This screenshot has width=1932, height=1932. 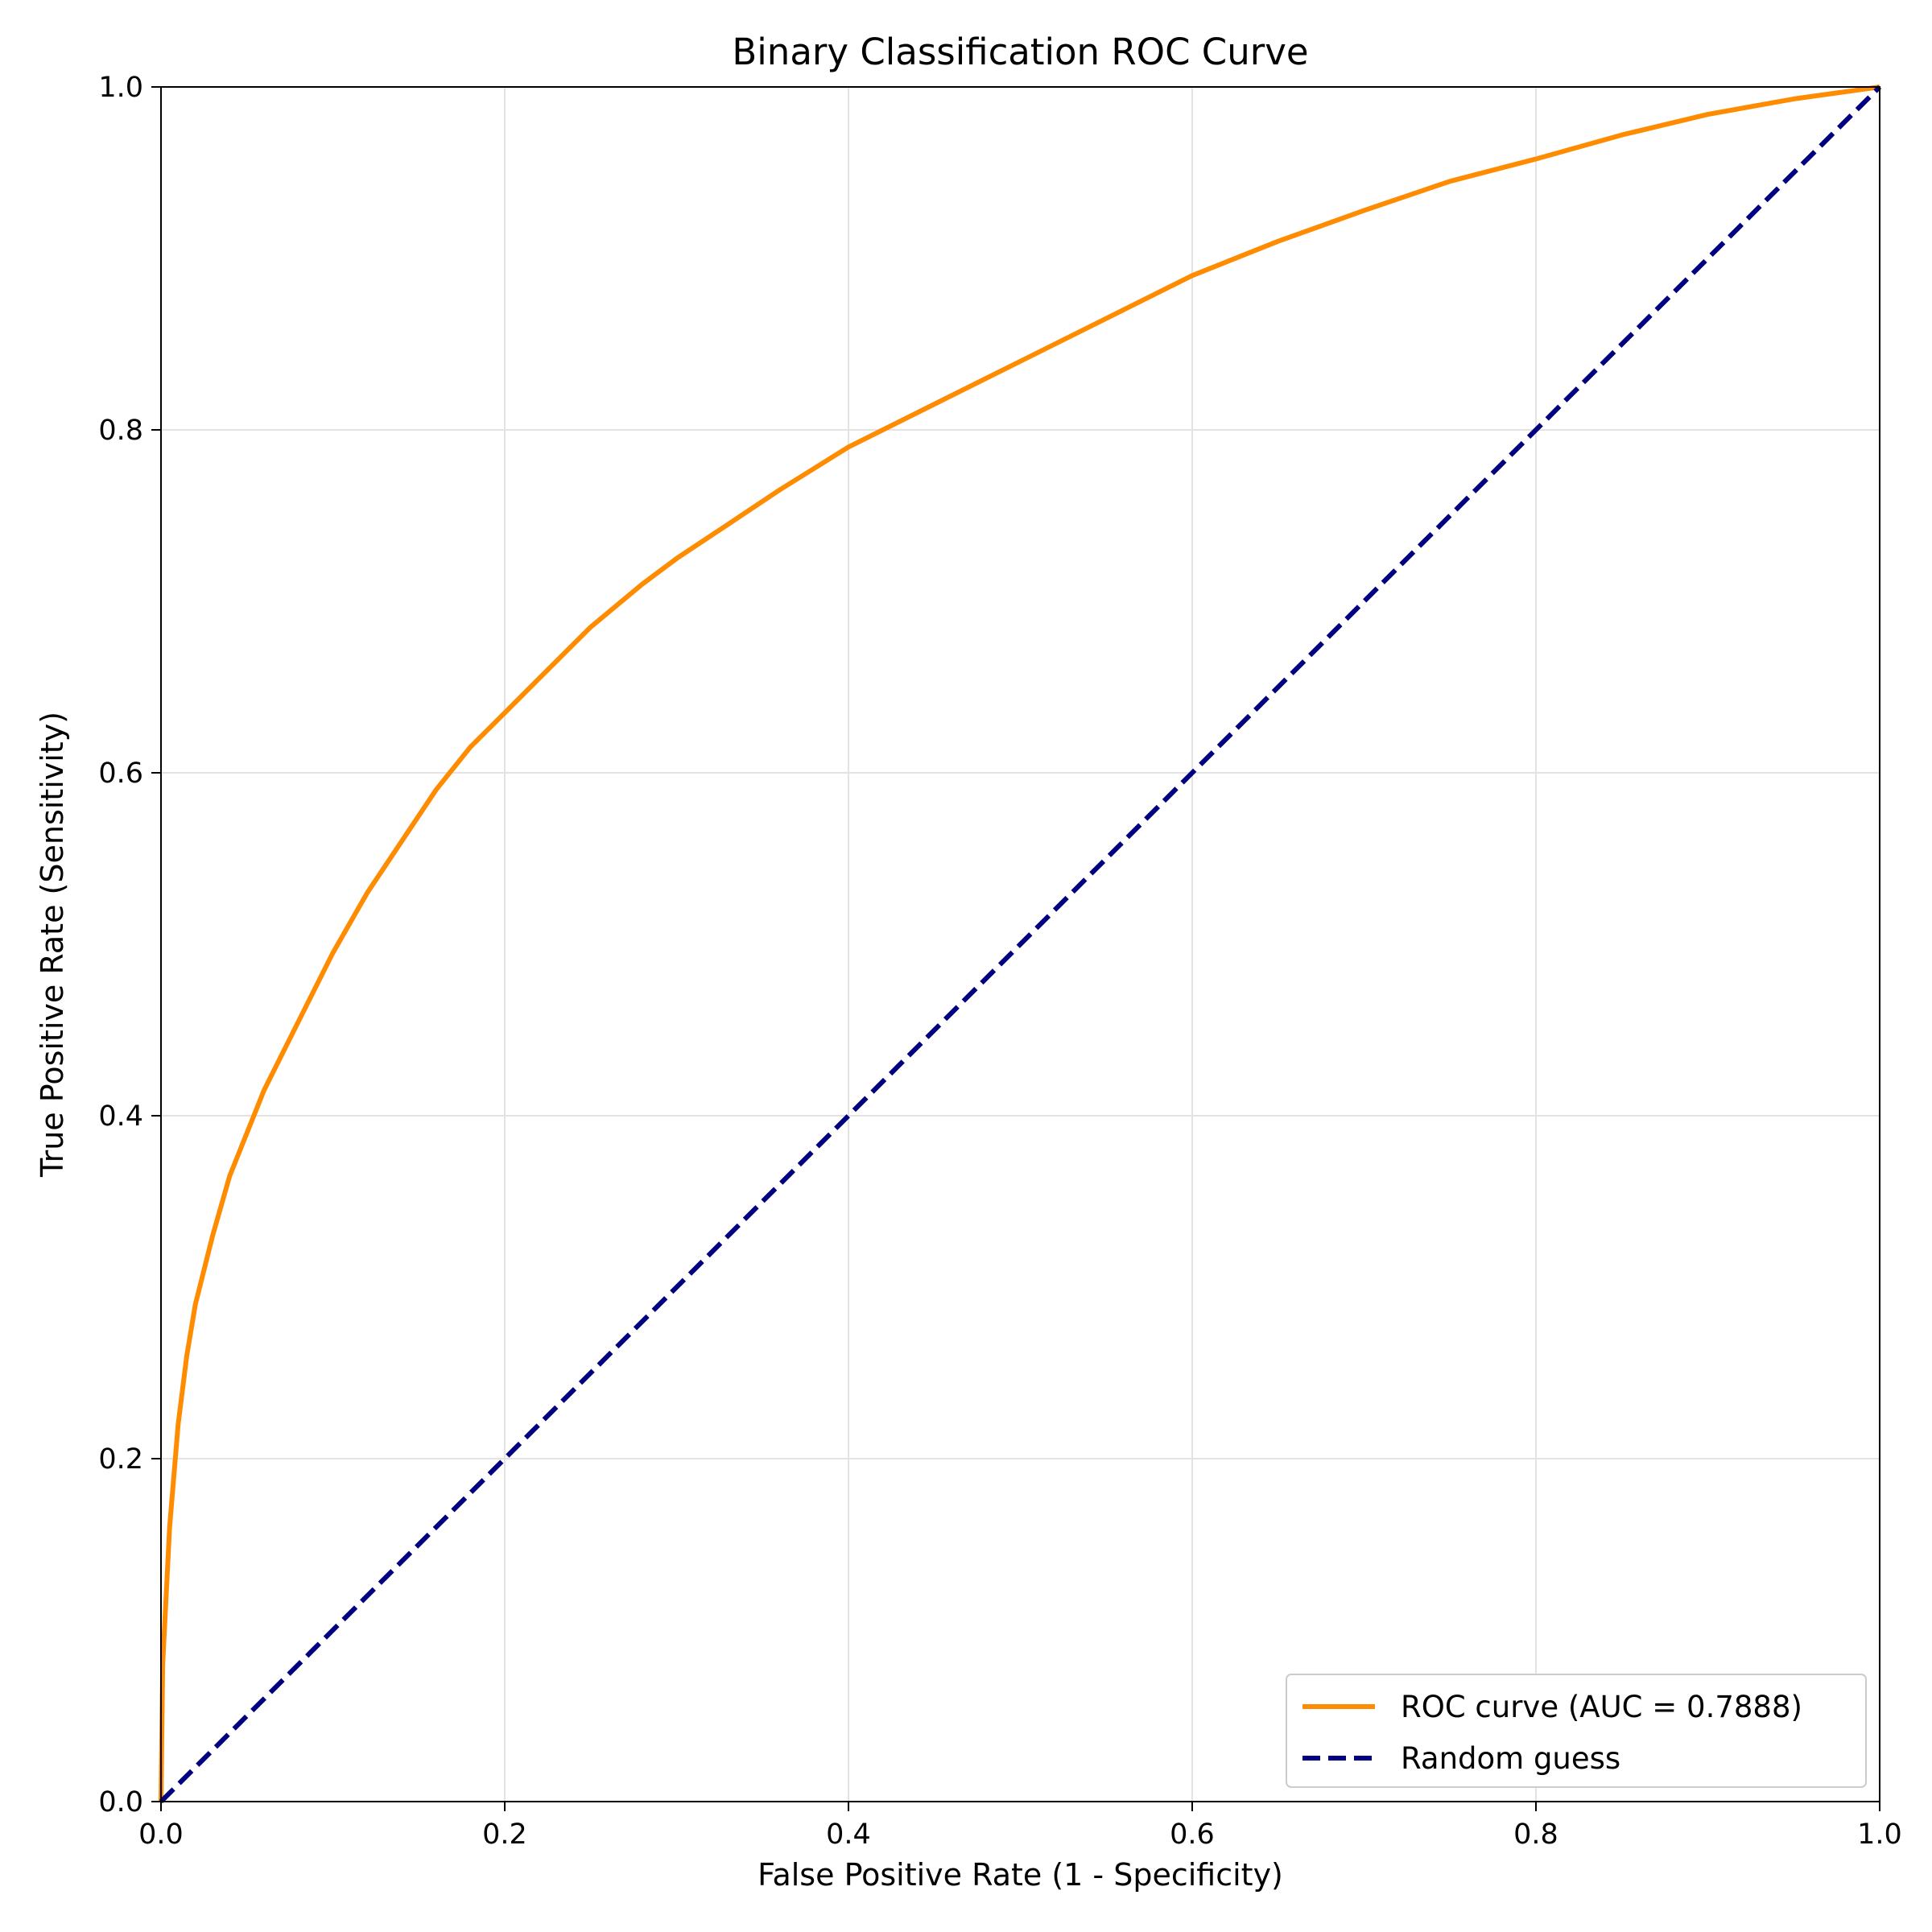 I want to click on legend-label-random: Random guess, so click(x=1510, y=1758).